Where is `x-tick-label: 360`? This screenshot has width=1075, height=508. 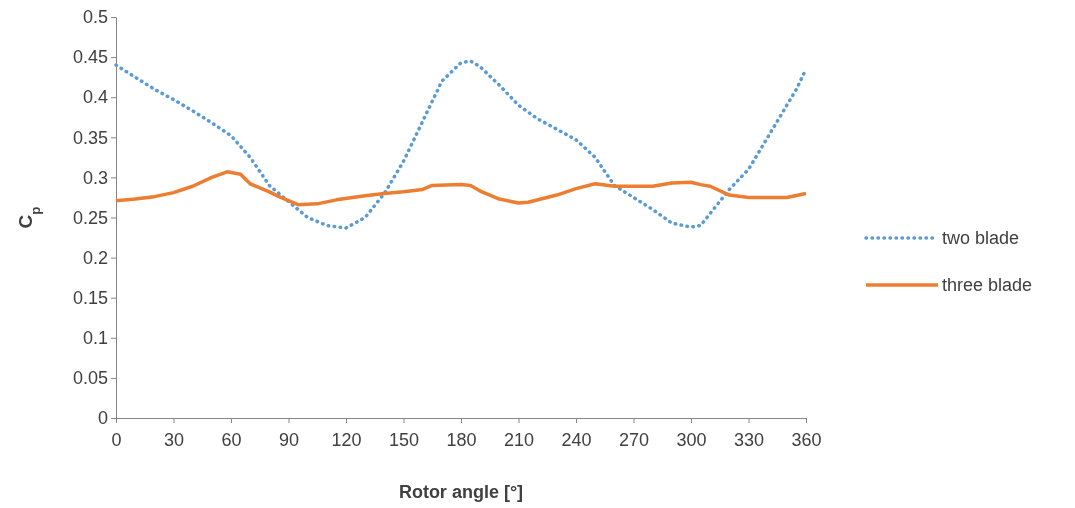
x-tick-label: 360 is located at coordinates (806, 439).